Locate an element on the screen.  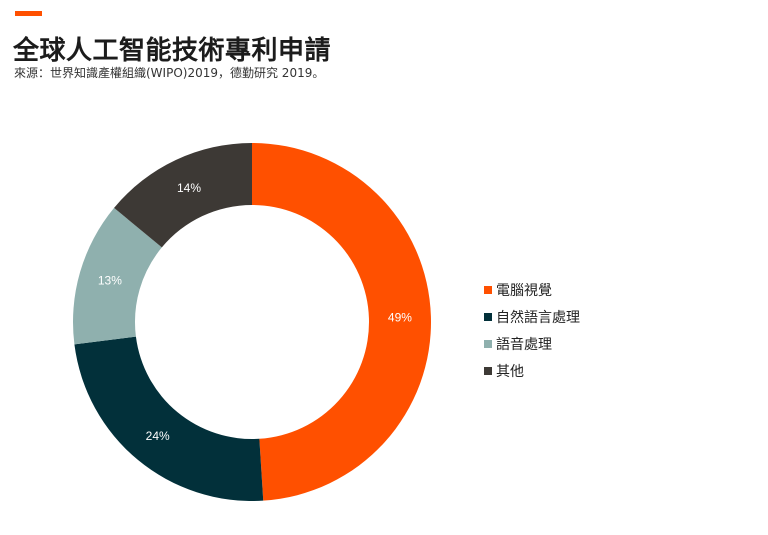
slice-value-label-0: 49% is located at coordinates (400, 317).